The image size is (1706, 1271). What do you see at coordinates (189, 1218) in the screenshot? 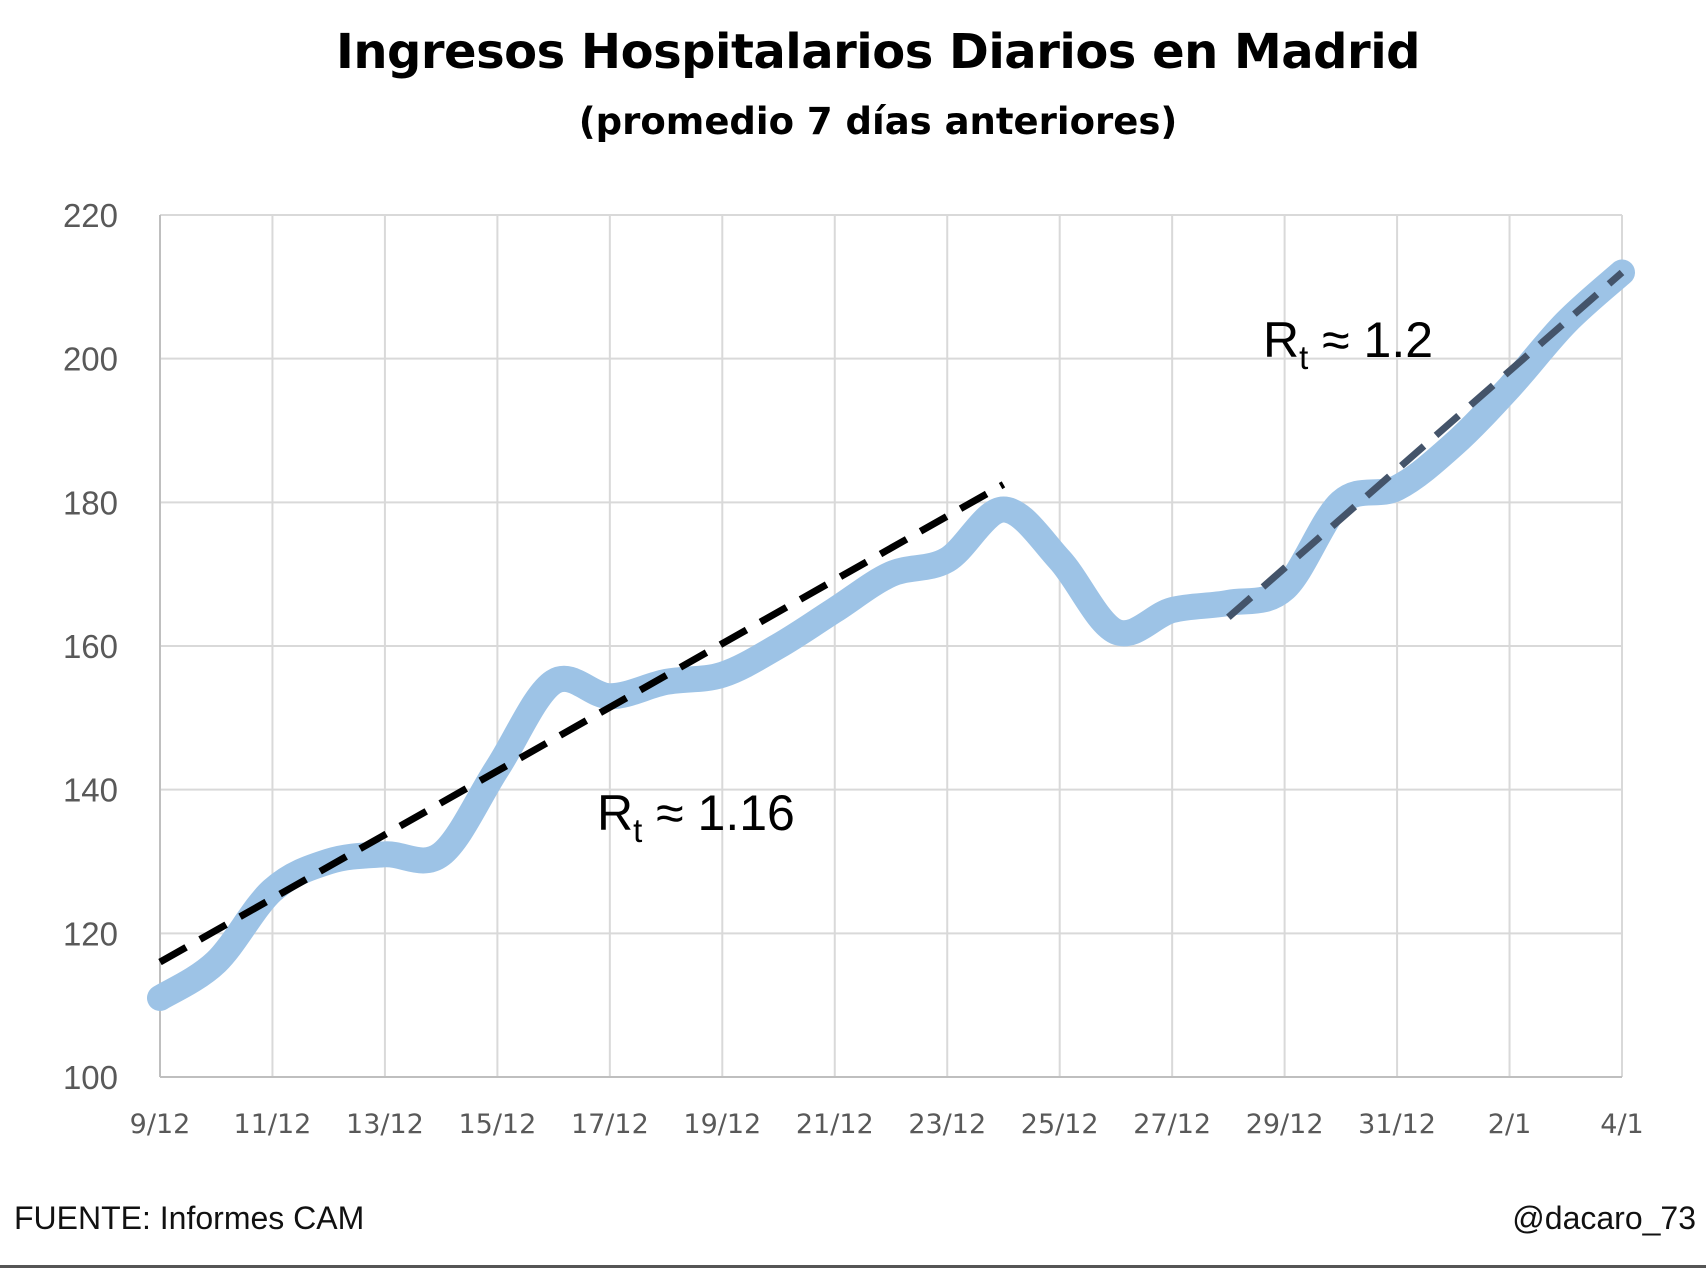
I see `source-note: FUENTE: Informes CAM` at bounding box center [189, 1218].